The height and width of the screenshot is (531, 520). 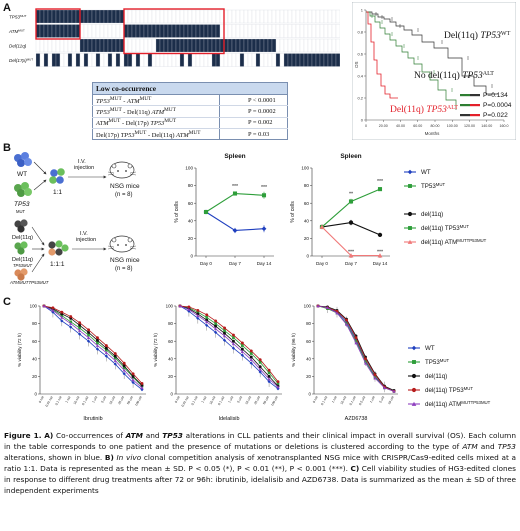 What do you see at coordinates (360, 54) in the screenshot?
I see `km-y-tick: 0.6` at bounding box center [360, 54].